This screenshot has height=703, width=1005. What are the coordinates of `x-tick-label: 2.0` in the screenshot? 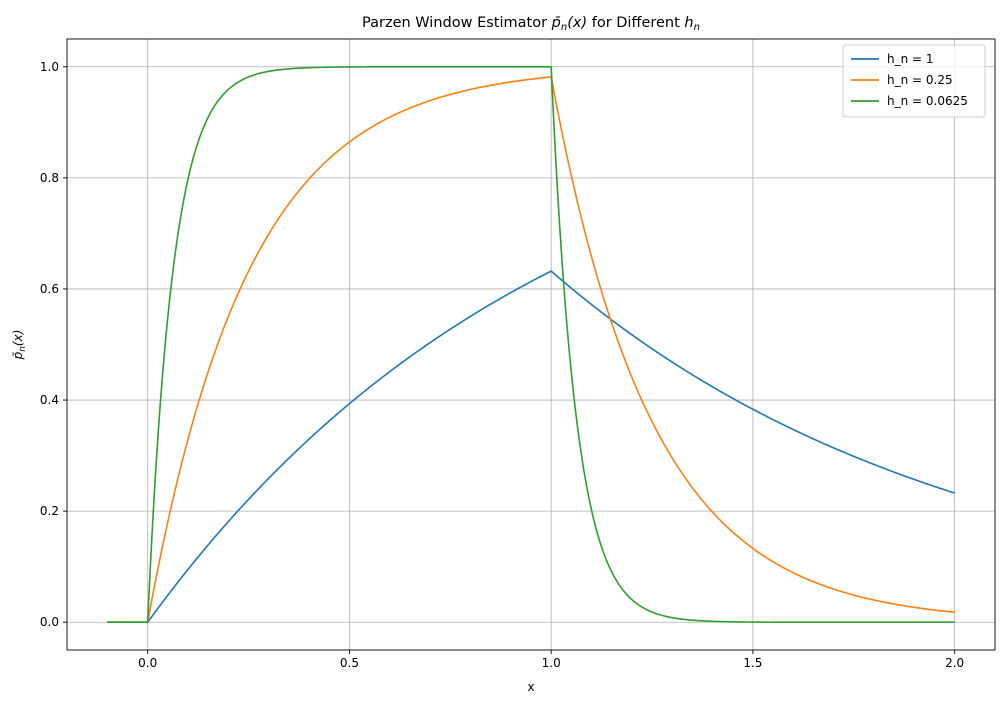 It's located at (954, 663).